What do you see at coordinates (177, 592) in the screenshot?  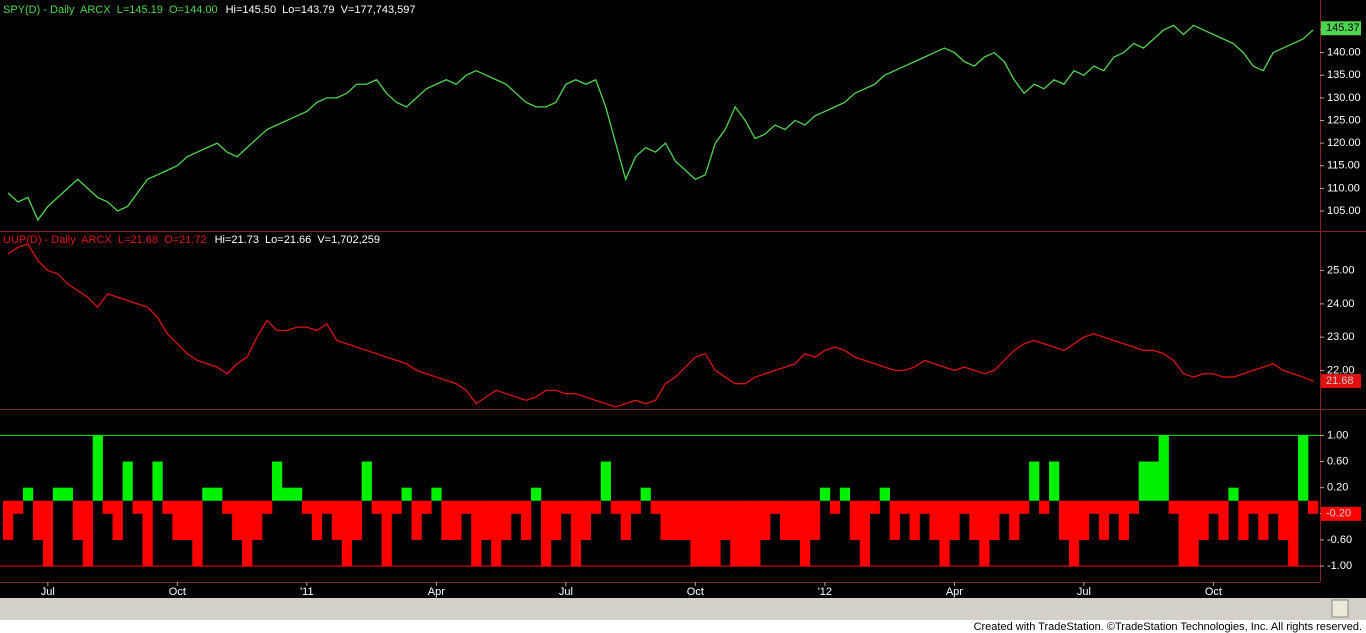 I see `x-tick-label: Oct` at bounding box center [177, 592].